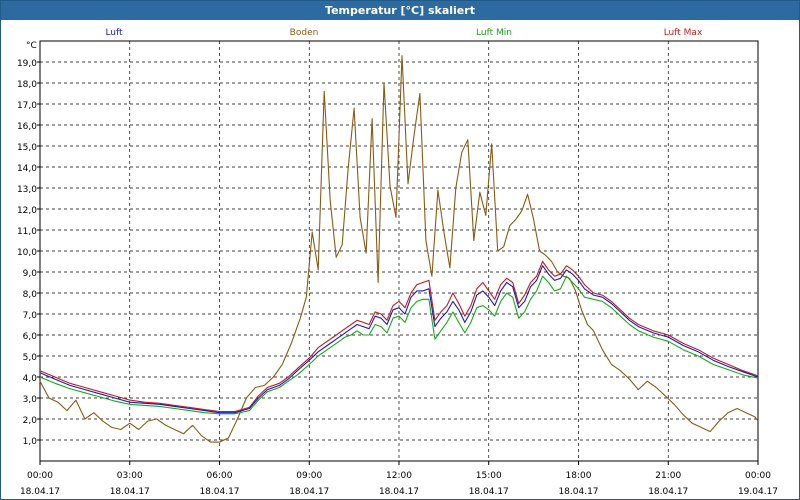 The width and height of the screenshot is (800, 500). What do you see at coordinates (30, 274) in the screenshot?
I see `y-tick-label: 9,0` at bounding box center [30, 274].